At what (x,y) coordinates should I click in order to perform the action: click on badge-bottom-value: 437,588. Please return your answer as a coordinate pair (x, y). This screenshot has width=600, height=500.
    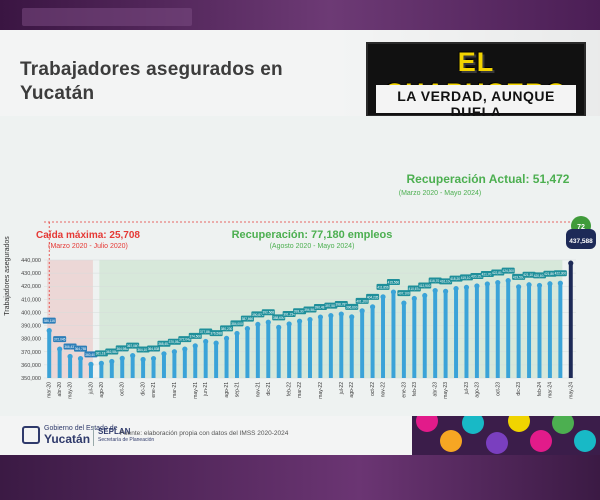
    Looking at the image, I should click on (581, 241).